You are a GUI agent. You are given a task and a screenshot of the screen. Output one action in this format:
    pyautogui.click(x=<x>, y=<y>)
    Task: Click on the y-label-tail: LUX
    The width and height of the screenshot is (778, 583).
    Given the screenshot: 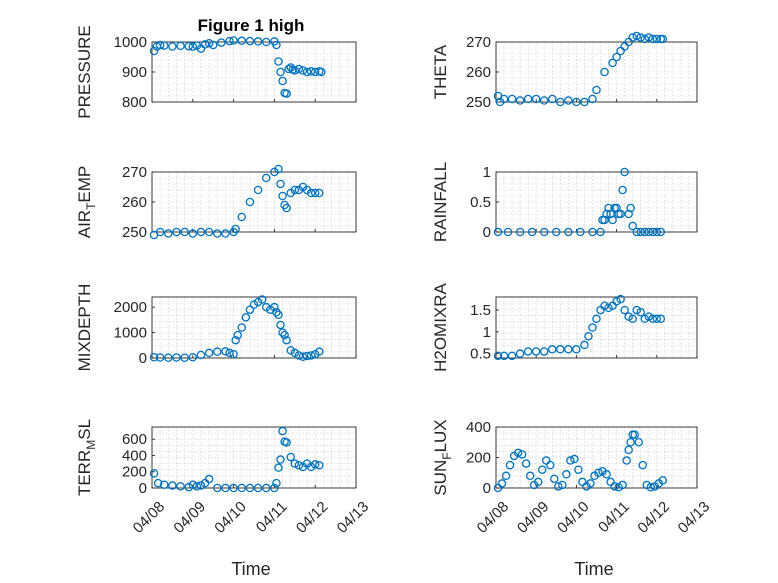 What is the action you would take?
    pyautogui.click(x=440, y=435)
    